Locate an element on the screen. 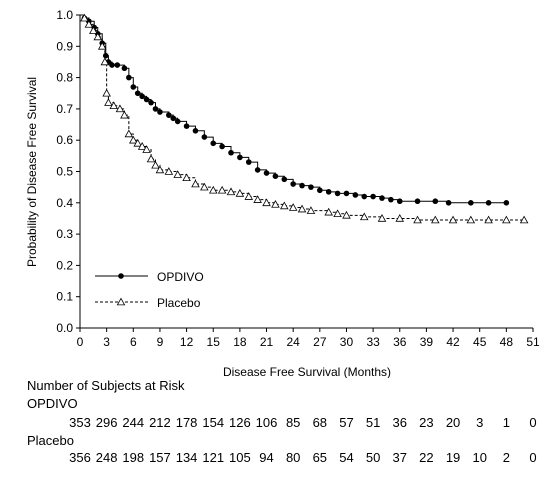 The image size is (558, 484). risk-cell: 121 is located at coordinates (213, 457).